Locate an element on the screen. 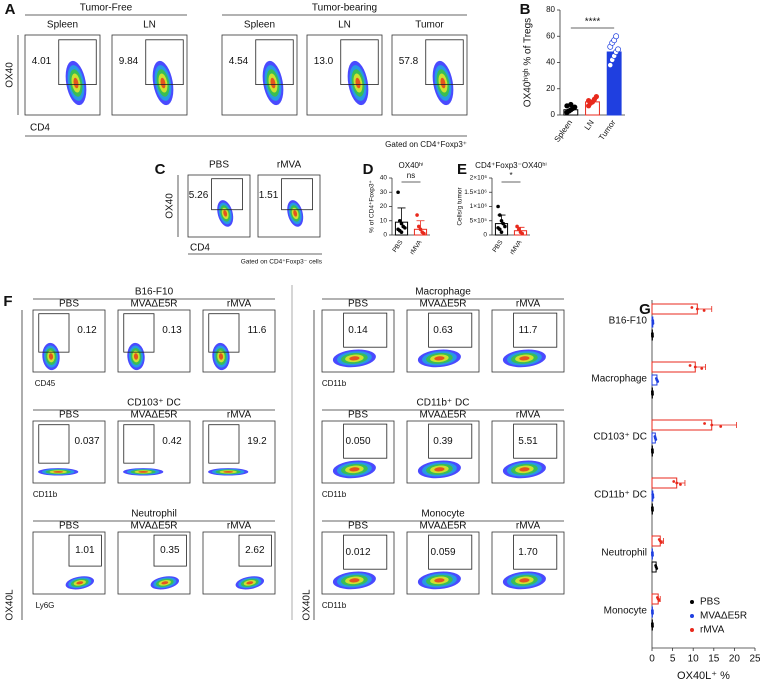 The height and width of the screenshot is (693, 760). chart-title: OX40ʰⁱ is located at coordinates (411, 165).